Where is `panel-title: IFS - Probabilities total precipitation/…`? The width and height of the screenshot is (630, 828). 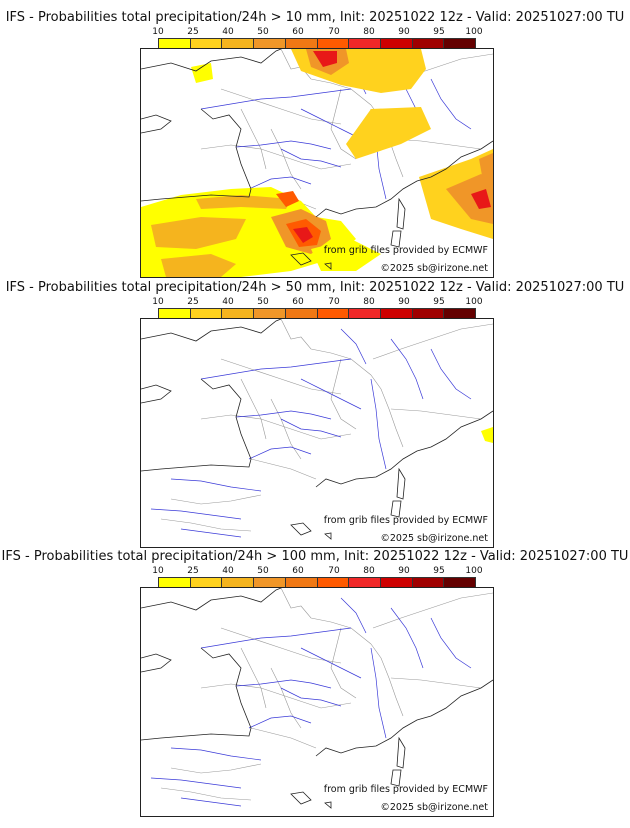
panel-title: IFS - Probabilities total precipitation/… is located at coordinates (315, 287).